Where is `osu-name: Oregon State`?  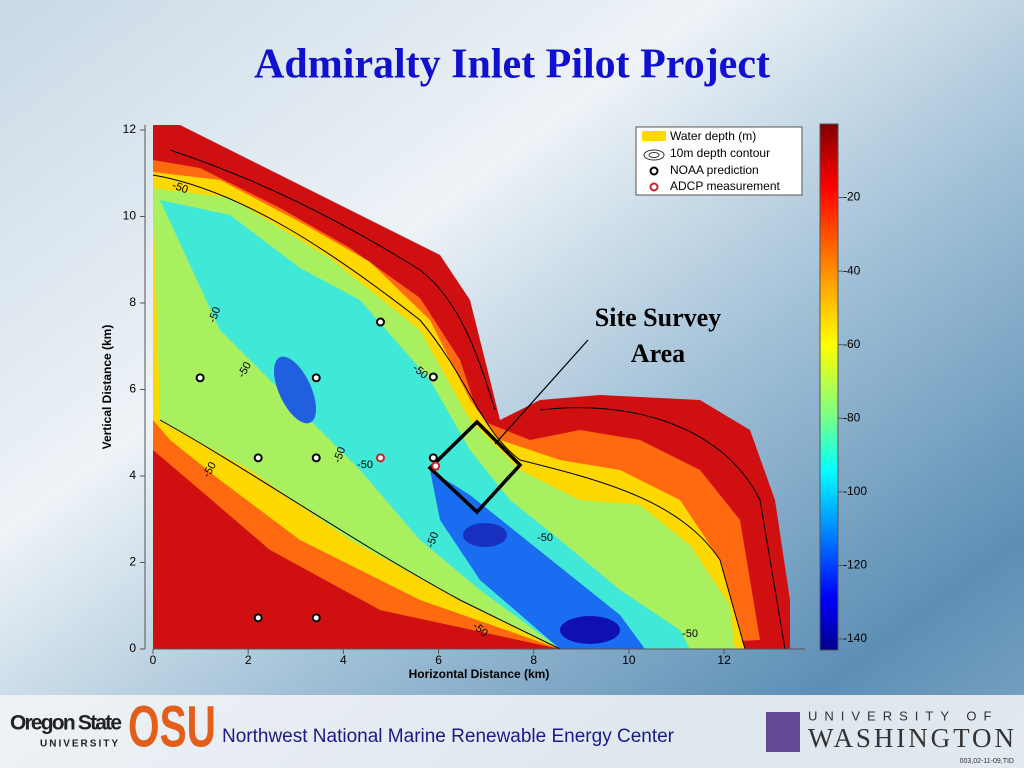 osu-name: Oregon State is located at coordinates (66, 723).